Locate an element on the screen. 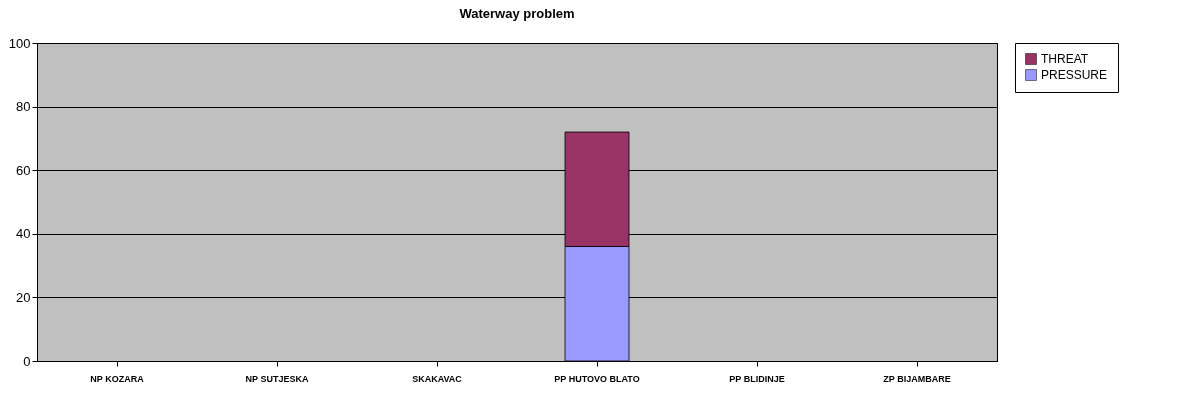  legend-label: THREAT is located at coordinates (1065, 59).